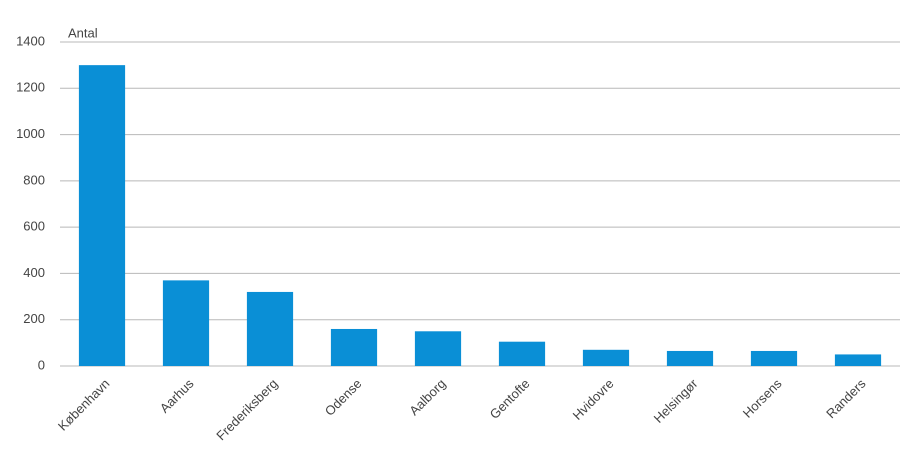 This screenshot has width=900, height=450. What do you see at coordinates (34, 226) in the screenshot?
I see `y-tick-label: 600` at bounding box center [34, 226].